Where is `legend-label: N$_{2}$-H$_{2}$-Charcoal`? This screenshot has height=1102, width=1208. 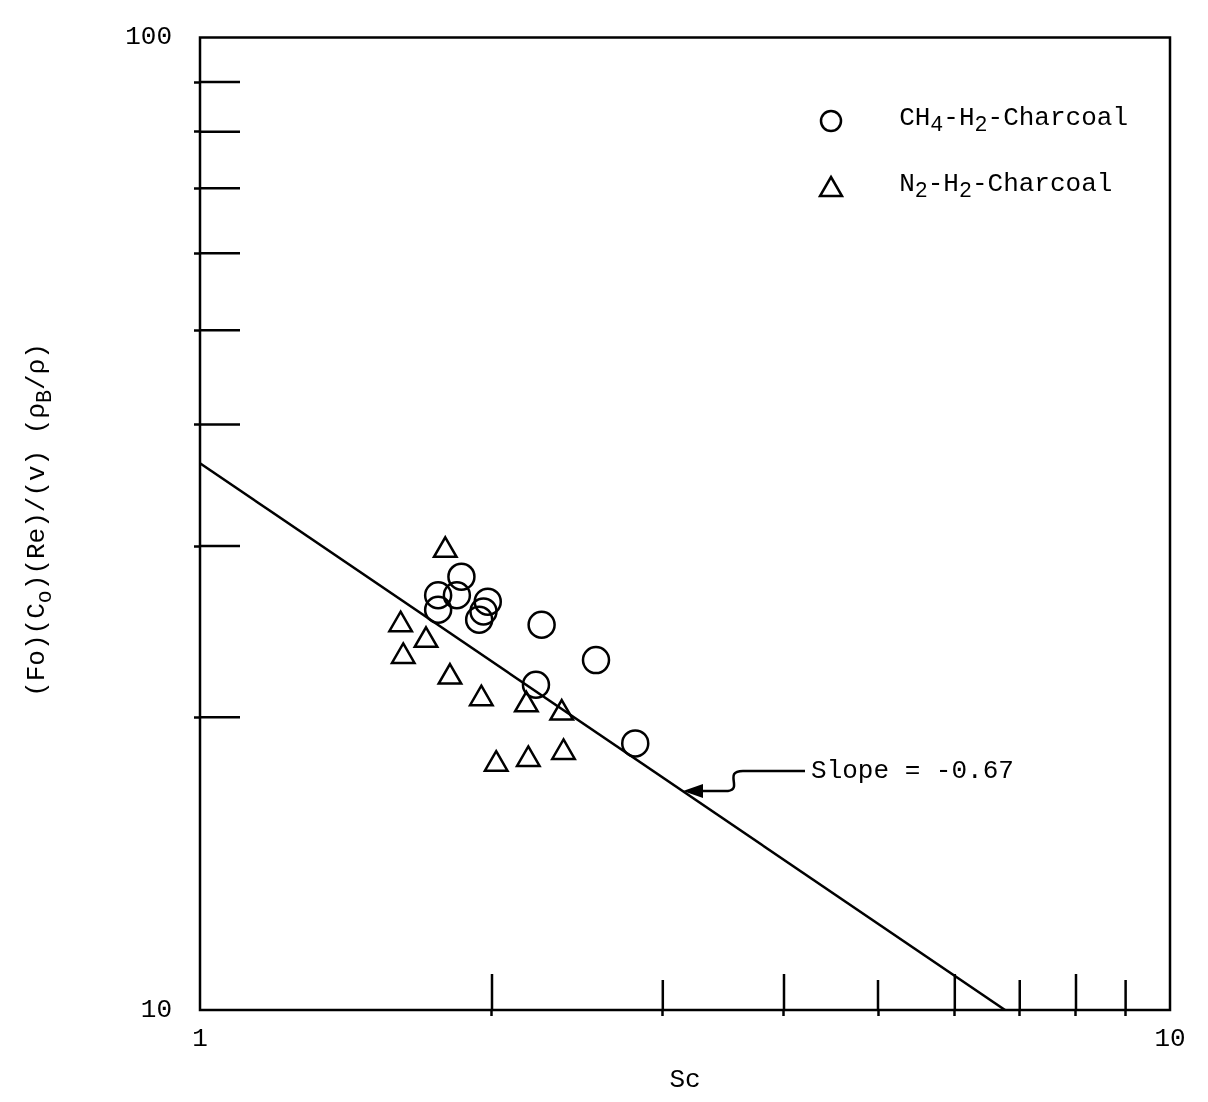 legend-label: N$_{2}$-H$_{2}$-Charcoal is located at coordinates (1006, 187).